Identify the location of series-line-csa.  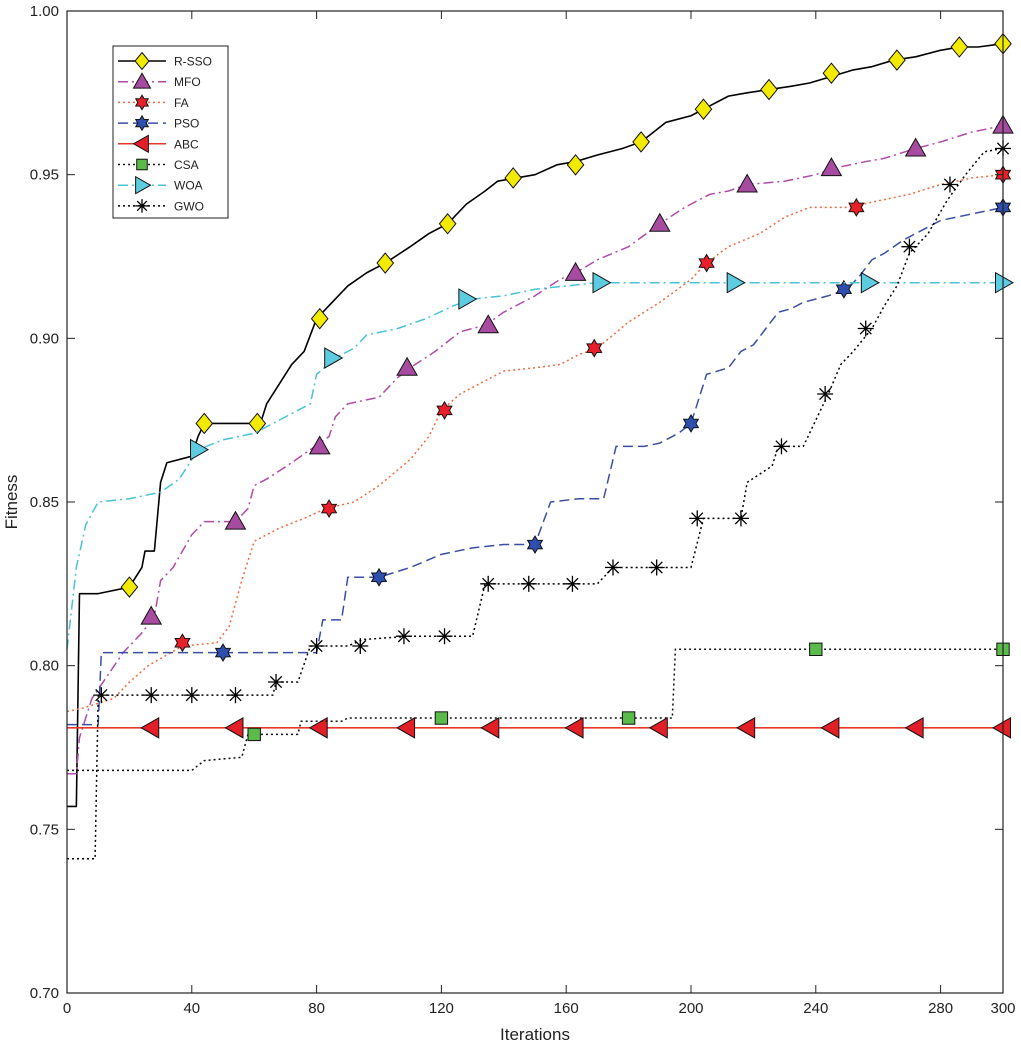
(535, 710).